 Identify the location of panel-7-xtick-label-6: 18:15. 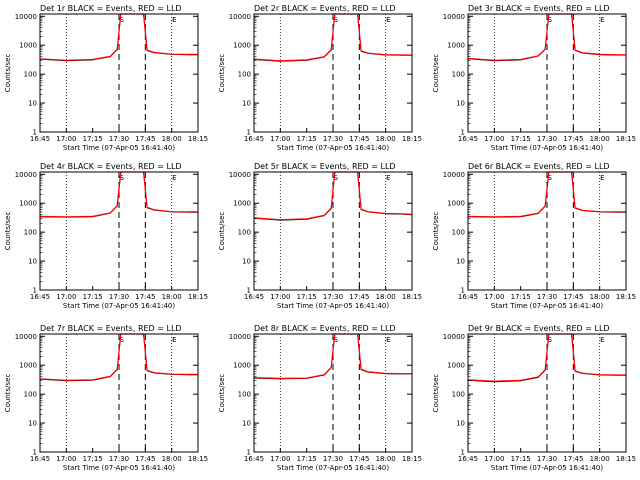
(198, 459).